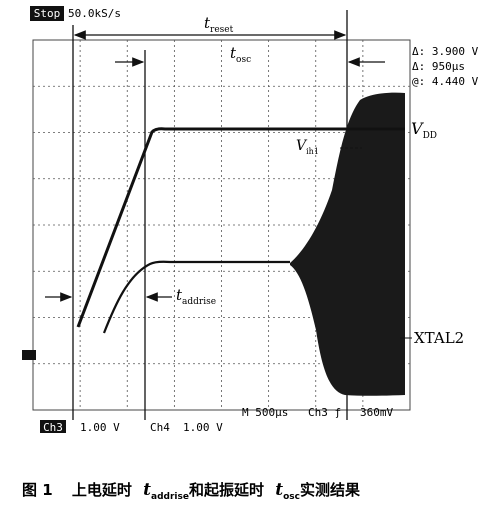 This screenshot has height=510, width=500. Describe the element at coordinates (240, 54) in the screenshot. I see `t-osc-label: tosc` at that location.